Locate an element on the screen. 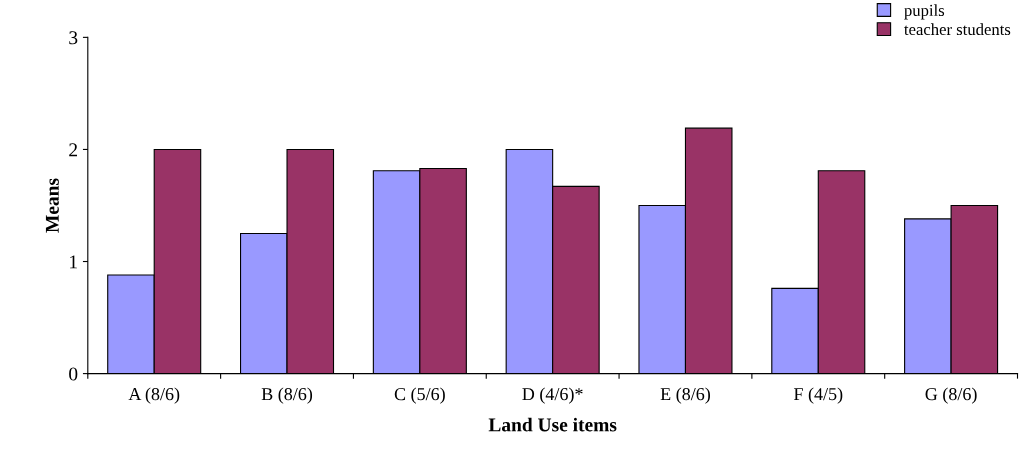  legend-label: teacher students is located at coordinates (957, 29).